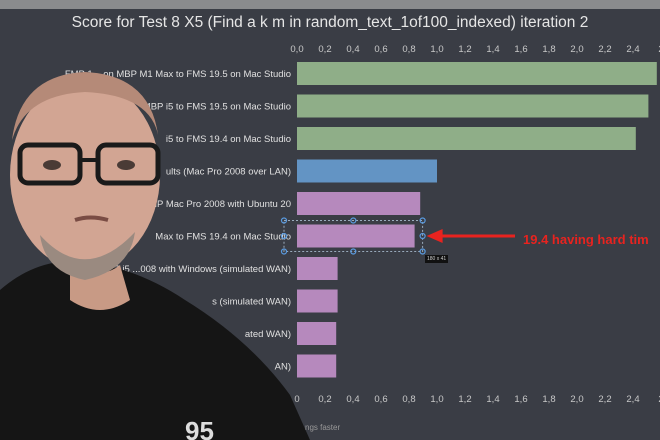 The height and width of the screenshot is (440, 660). What do you see at coordinates (548, 49) in the screenshot?
I see `top-tick-label: 1,8` at bounding box center [548, 49].